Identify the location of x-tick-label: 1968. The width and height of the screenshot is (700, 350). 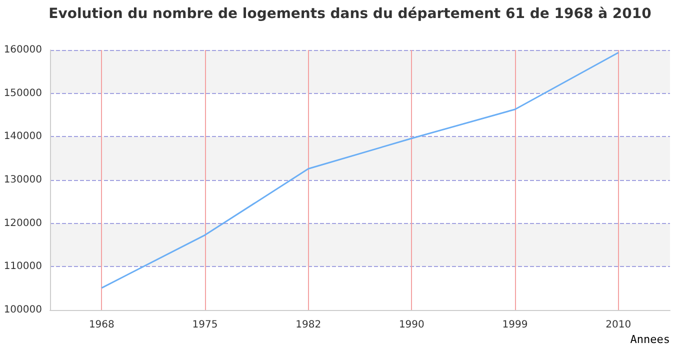
(101, 325).